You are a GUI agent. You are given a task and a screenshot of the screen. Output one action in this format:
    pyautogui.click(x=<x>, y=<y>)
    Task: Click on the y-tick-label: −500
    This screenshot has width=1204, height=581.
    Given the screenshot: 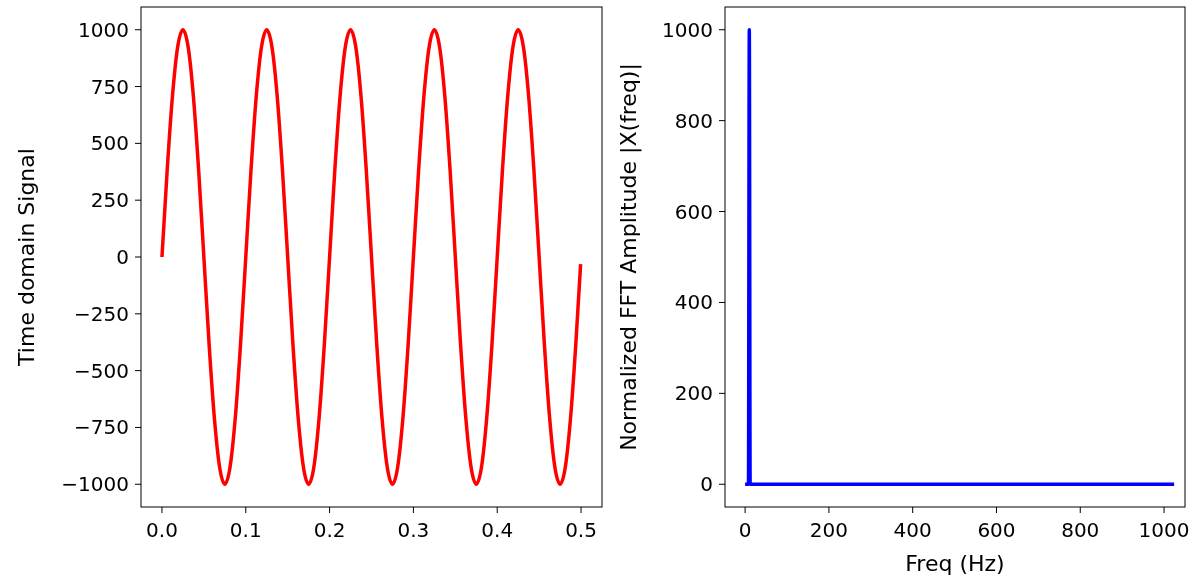 What is the action you would take?
    pyautogui.click(x=101, y=370)
    